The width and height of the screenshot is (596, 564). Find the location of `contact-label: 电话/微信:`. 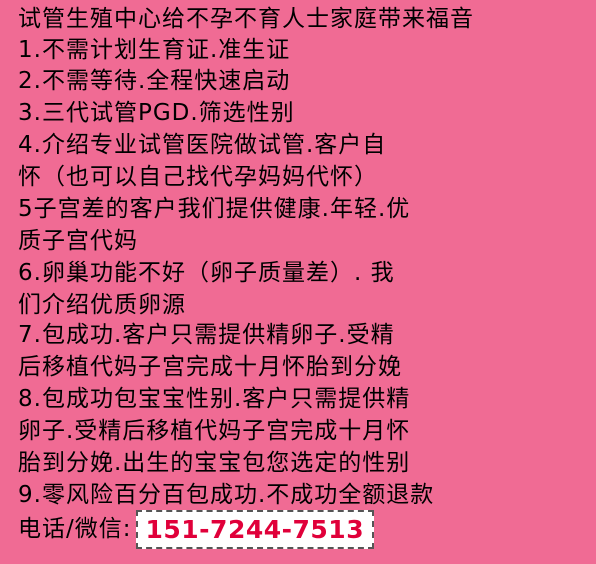

contact-label: 电话/微信: is located at coordinates (75, 529).